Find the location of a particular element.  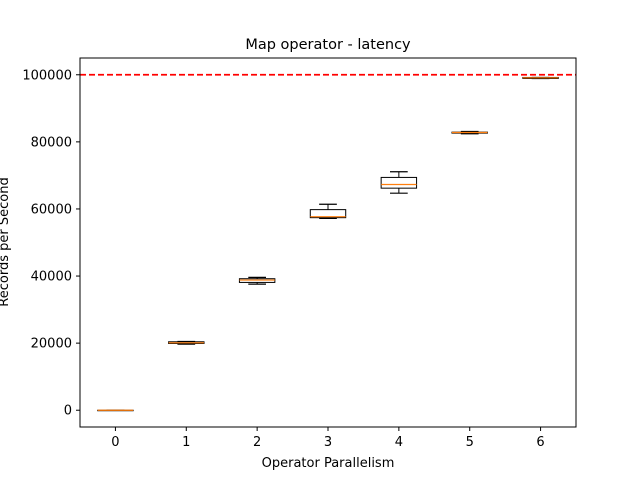

x-tick-label: 0 is located at coordinates (115, 442).